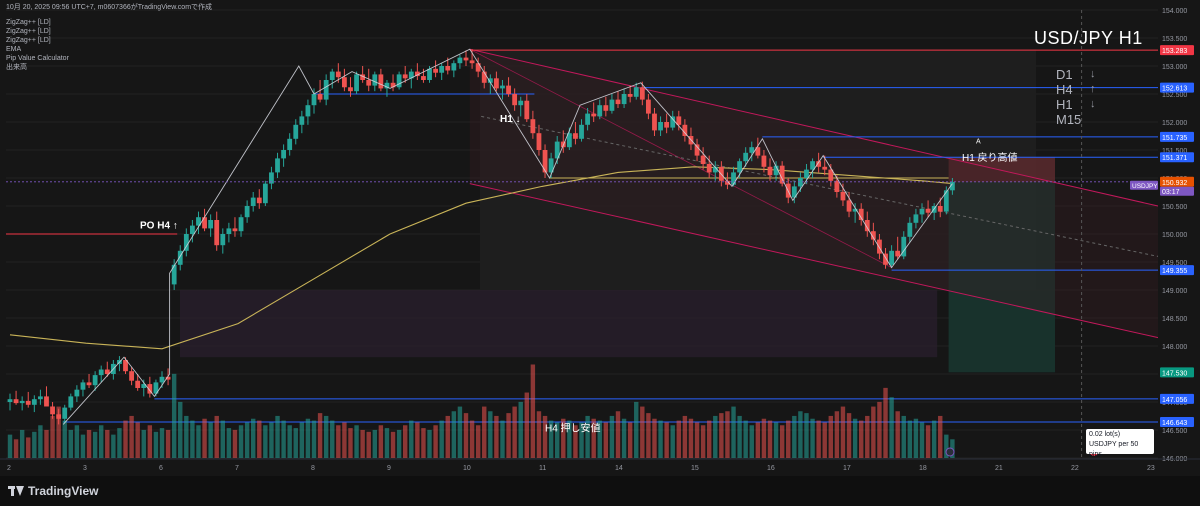 This screenshot has width=1200, height=506. I want to click on time-axis-tick: 14, so click(619, 468).